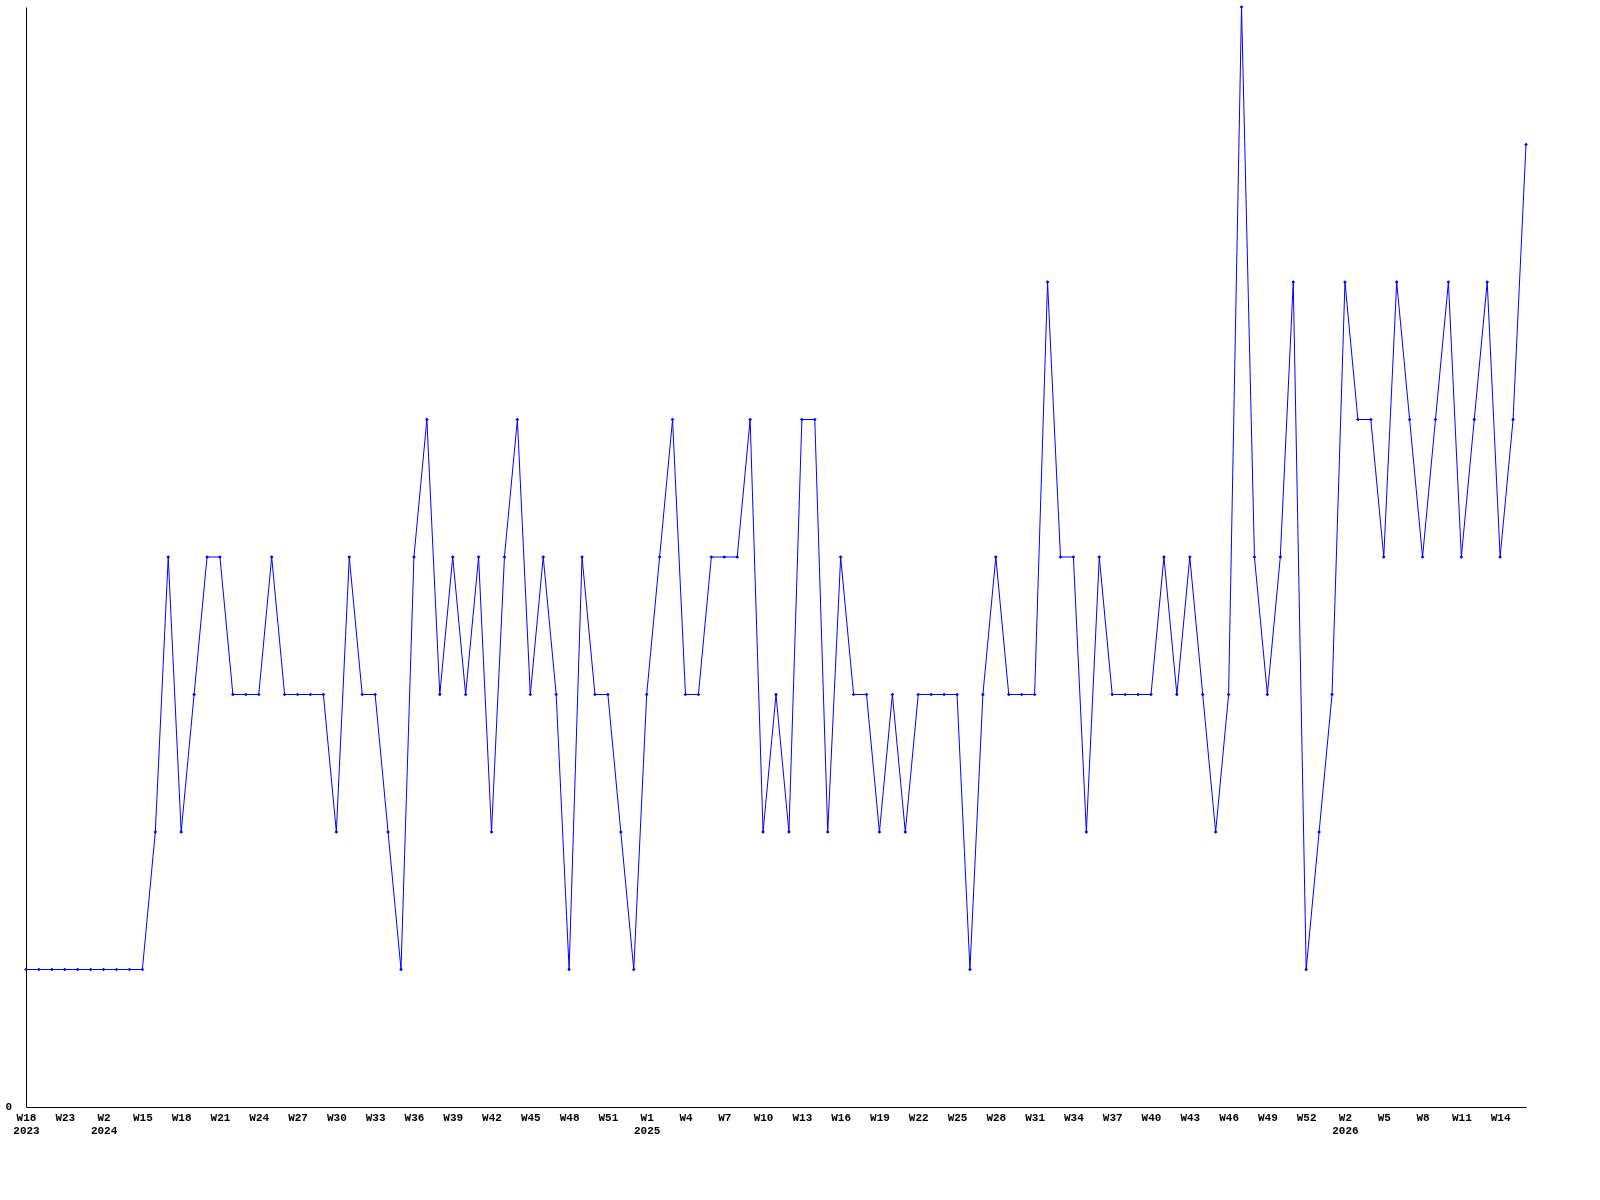 The width and height of the screenshot is (1600, 1200). I want to click on x-tick-label: W27, so click(298, 1117).